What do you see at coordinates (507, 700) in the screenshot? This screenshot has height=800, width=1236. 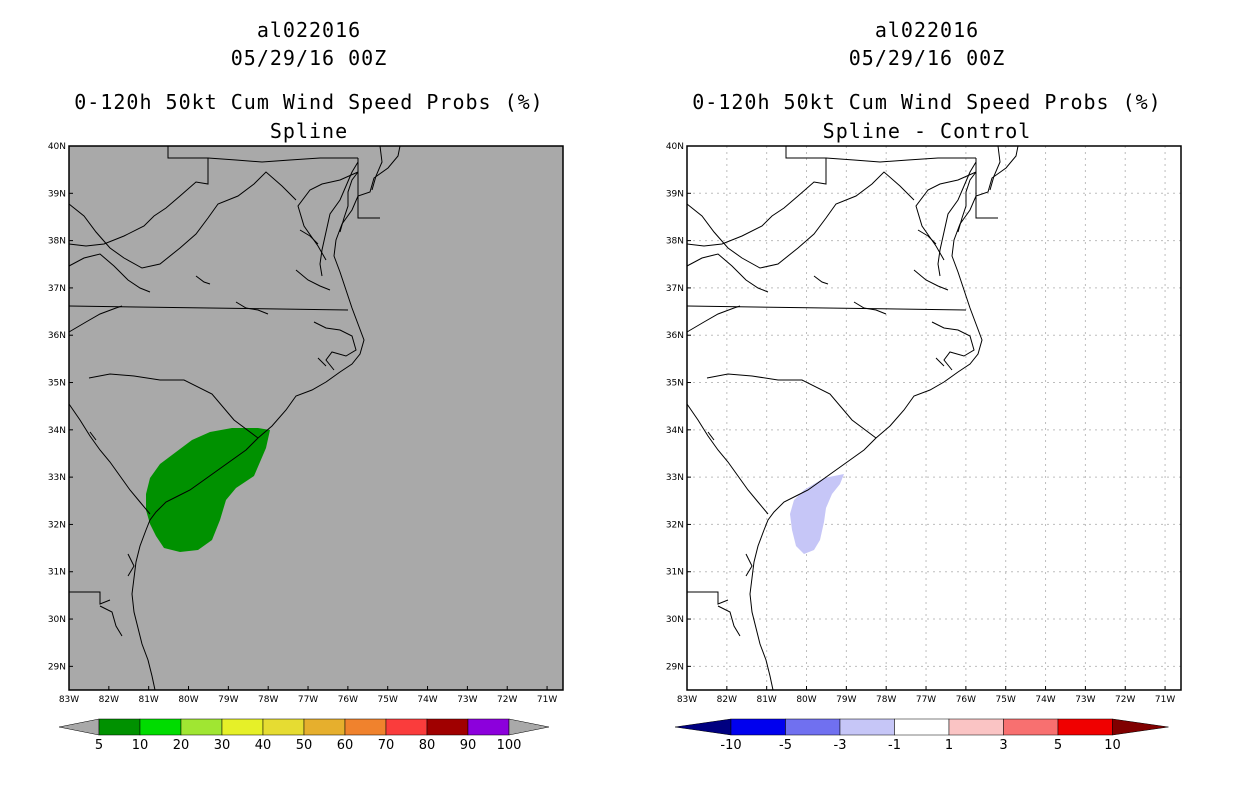 I see `lon-tick-label: 72W` at bounding box center [507, 700].